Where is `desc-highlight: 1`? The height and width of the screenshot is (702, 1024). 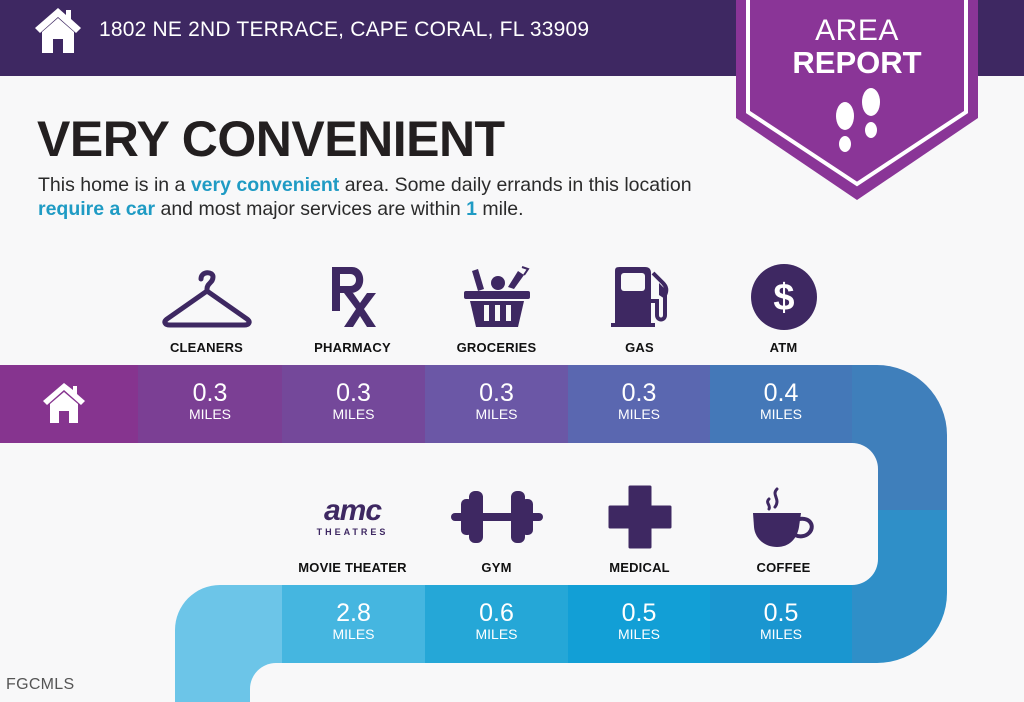 desc-highlight: 1 is located at coordinates (471, 209).